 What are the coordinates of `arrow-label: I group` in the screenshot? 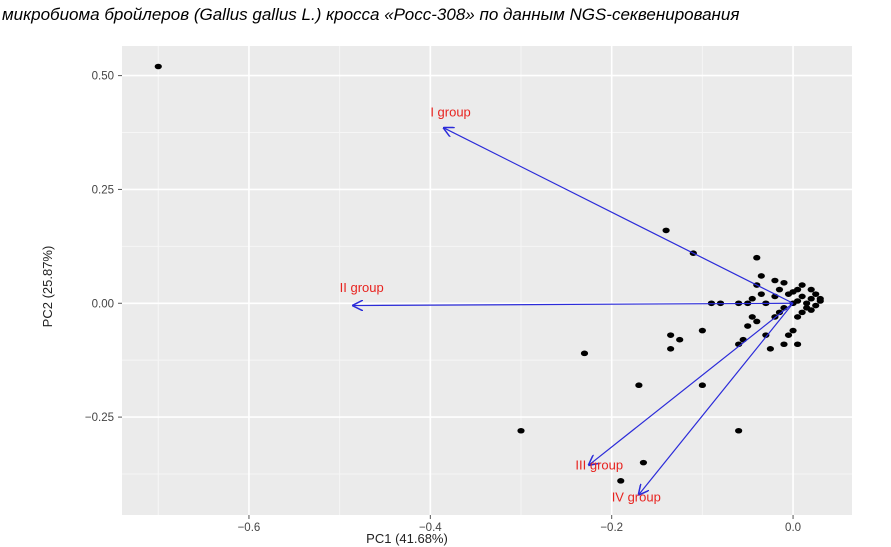 It's located at (450, 112).